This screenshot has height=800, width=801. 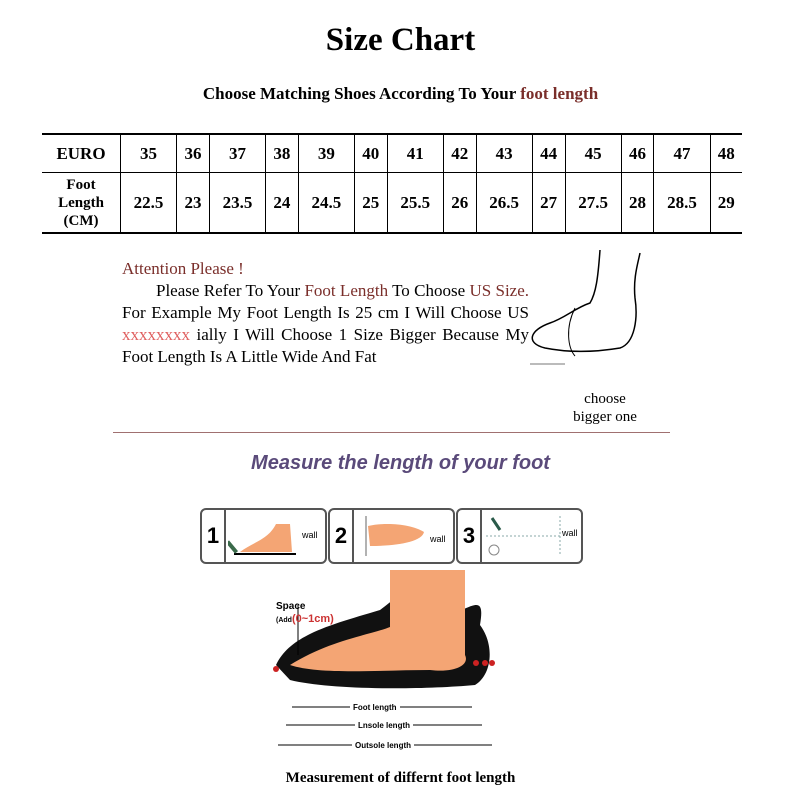 I want to click on choose-bigger-note: choose bigger one, so click(x=605, y=408).